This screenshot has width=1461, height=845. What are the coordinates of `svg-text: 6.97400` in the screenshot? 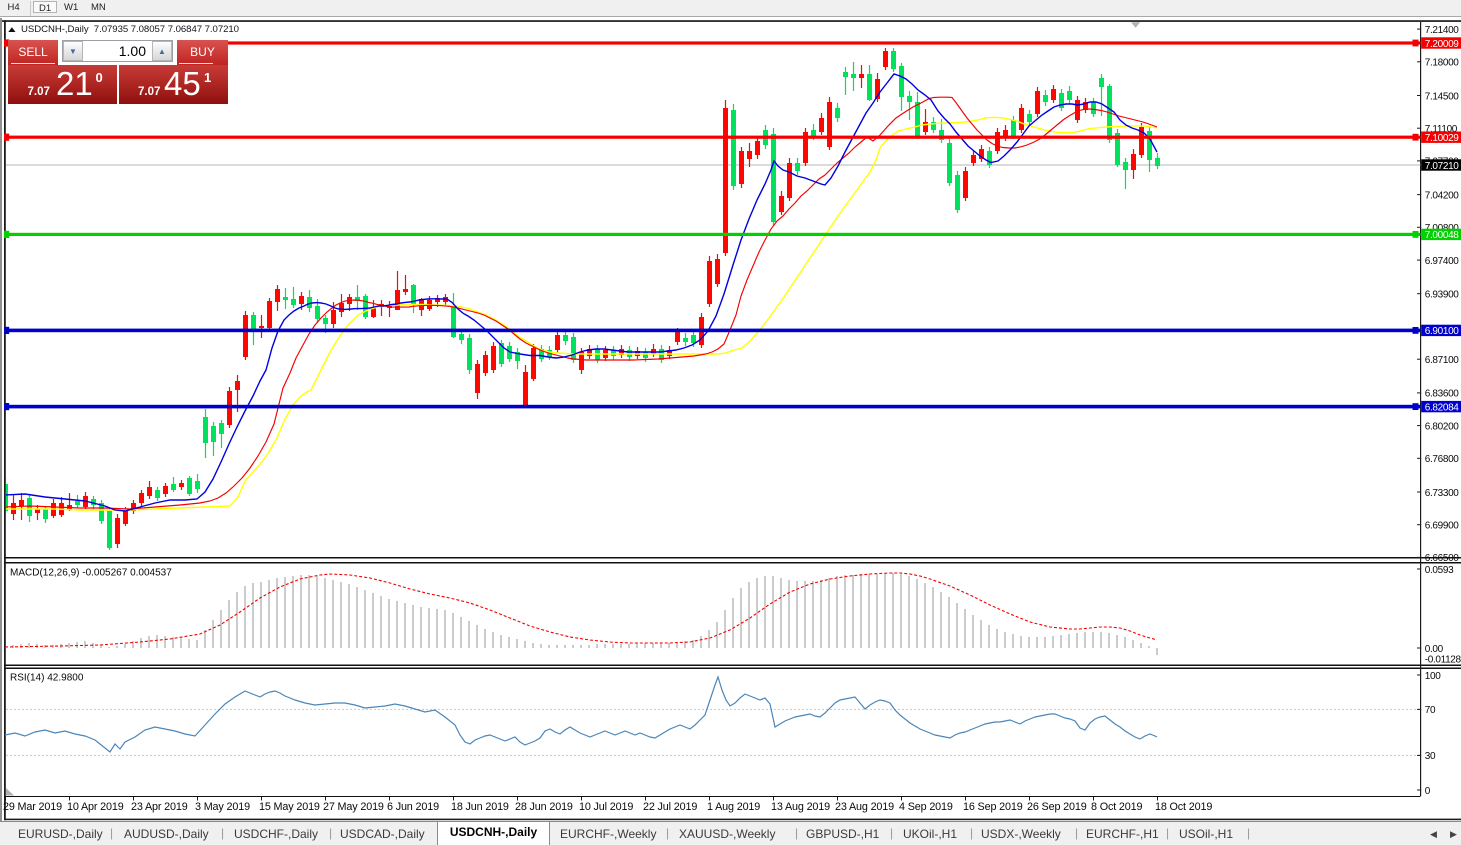 It's located at (1442, 261).